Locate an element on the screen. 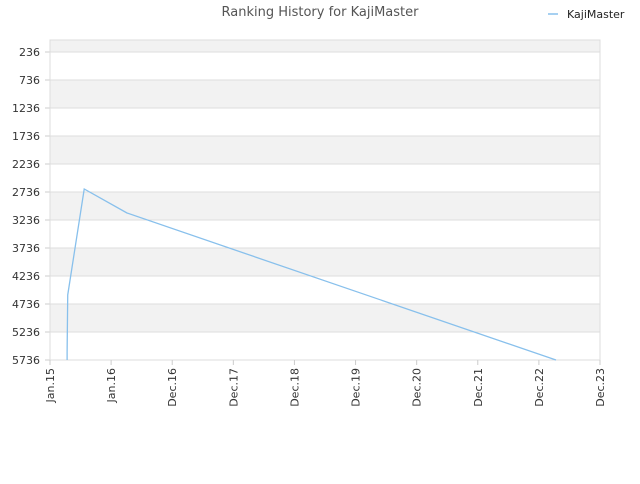  y-tick-label: 2236 is located at coordinates (26, 164).